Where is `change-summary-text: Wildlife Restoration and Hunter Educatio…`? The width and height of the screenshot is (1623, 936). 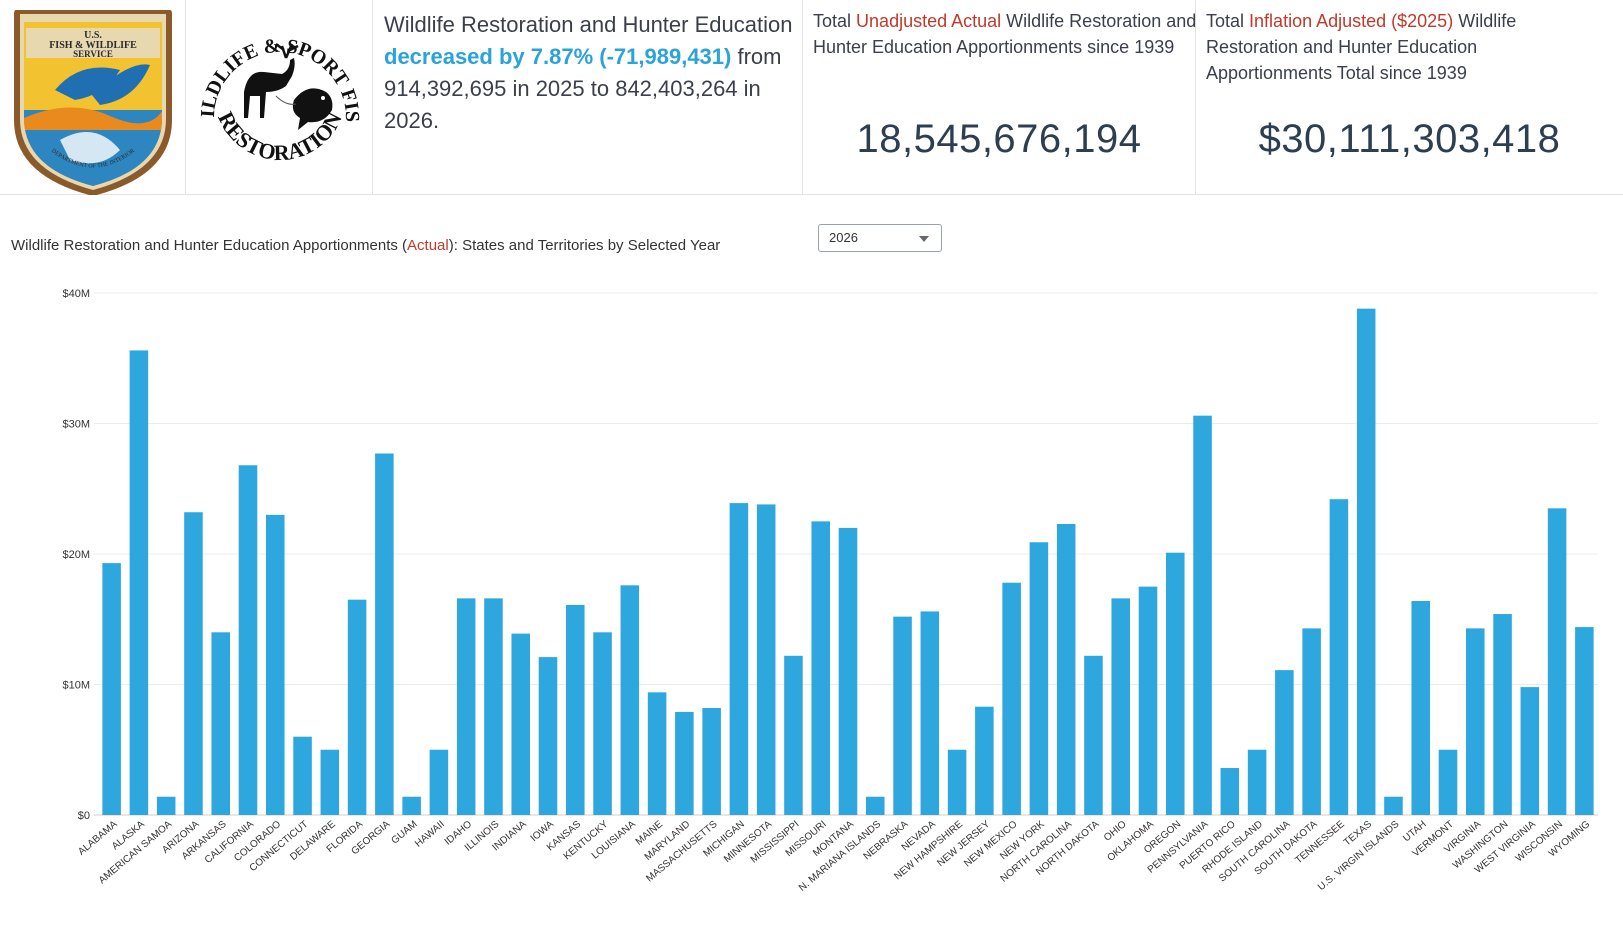 change-summary-text: Wildlife Restoration and Hunter Educatio… is located at coordinates (589, 73).